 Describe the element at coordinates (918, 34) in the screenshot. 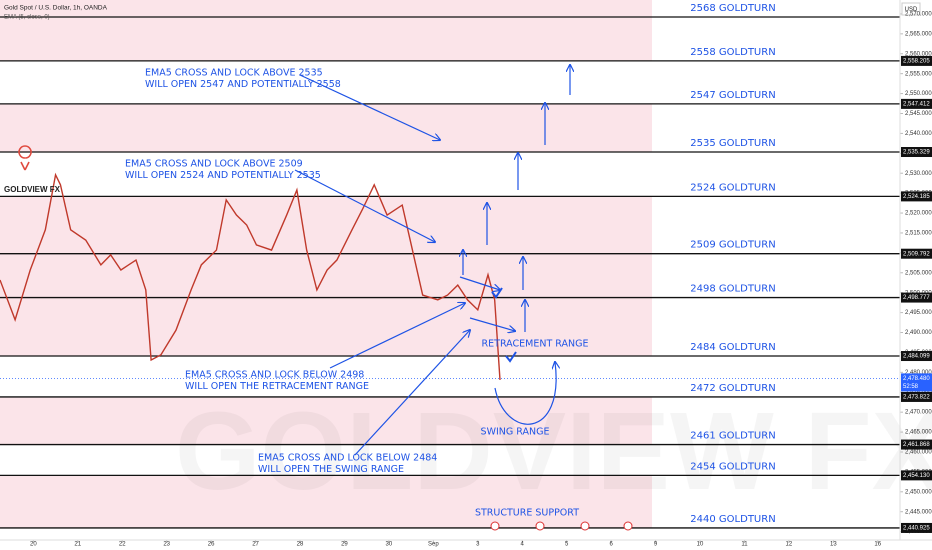

I see `y-tick-label: 2,565.000` at that location.